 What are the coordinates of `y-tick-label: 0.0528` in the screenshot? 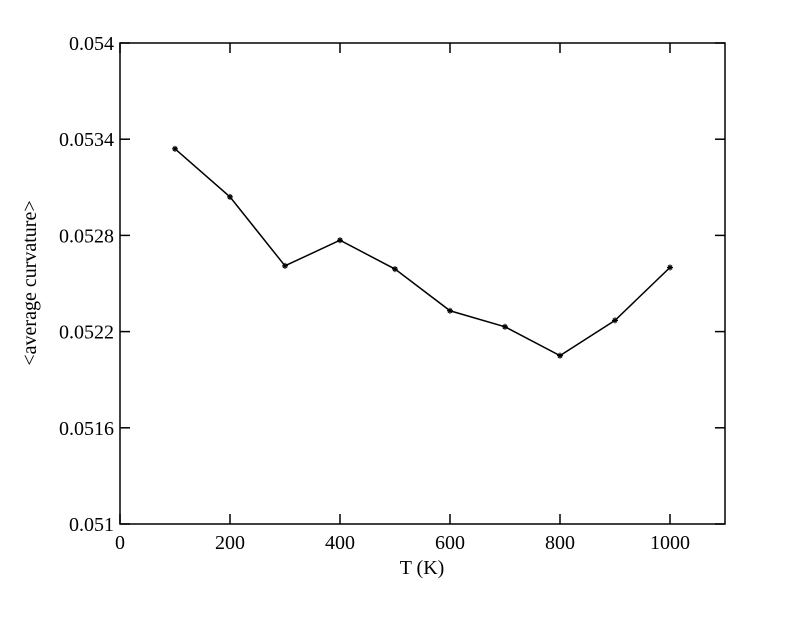 It's located at (86, 236).